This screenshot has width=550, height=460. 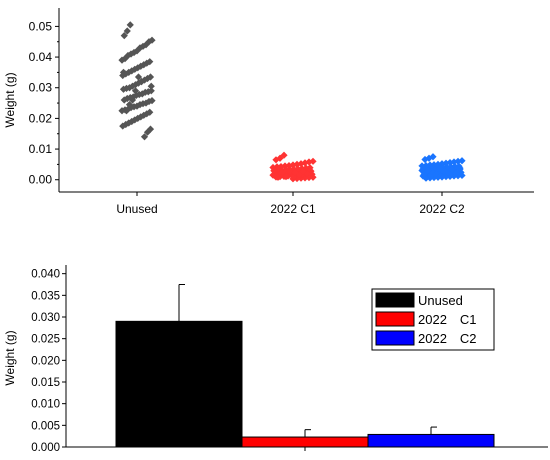 What do you see at coordinates (44, 103) in the screenshot?
I see `scatter-y-ticks: 0.00 0.01 0.02 0.03 0.04 0.05` at bounding box center [44, 103].